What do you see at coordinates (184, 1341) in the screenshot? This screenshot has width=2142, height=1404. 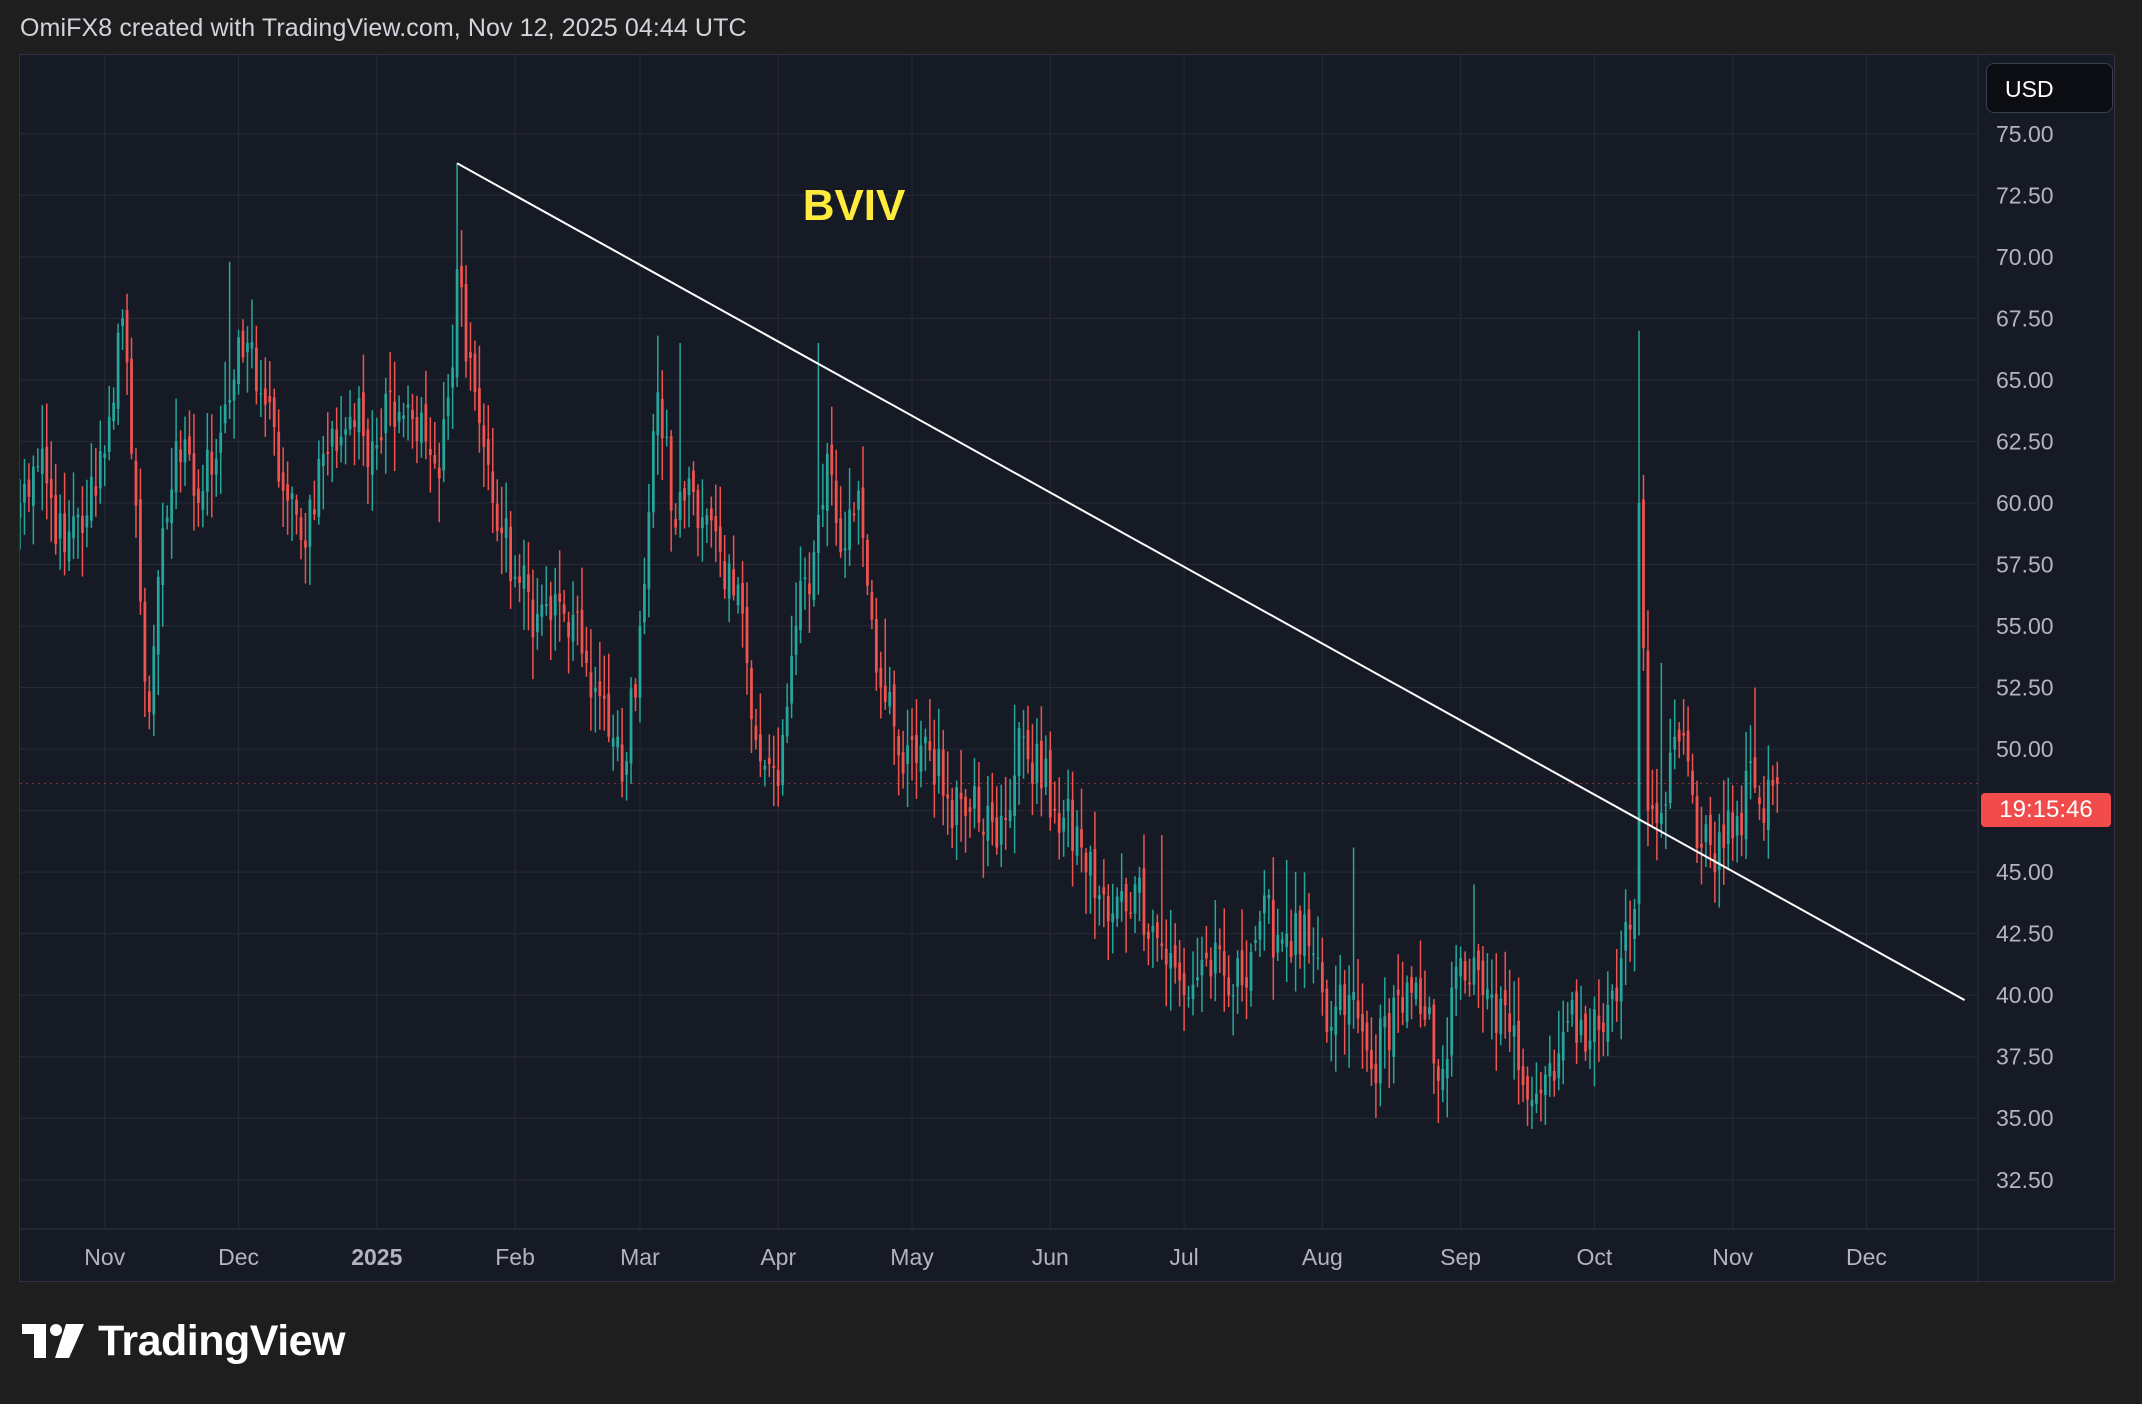 I see `footer-logo: TradingView` at bounding box center [184, 1341].